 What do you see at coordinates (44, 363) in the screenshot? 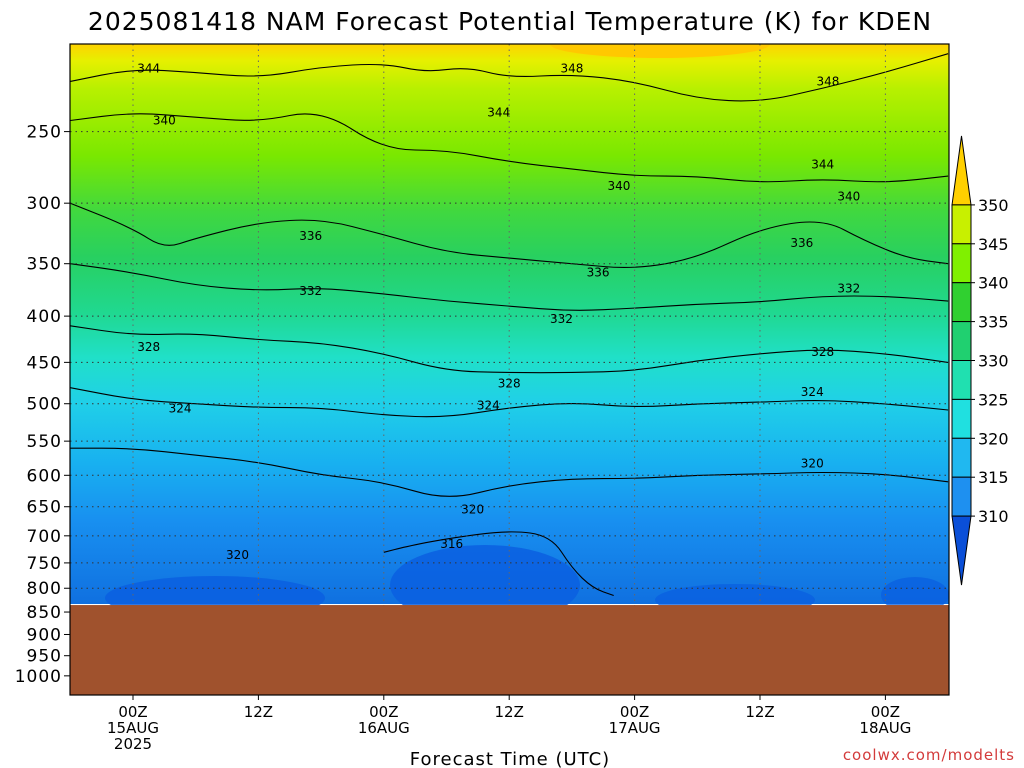
I see `y-tick-label: 450` at bounding box center [44, 363].